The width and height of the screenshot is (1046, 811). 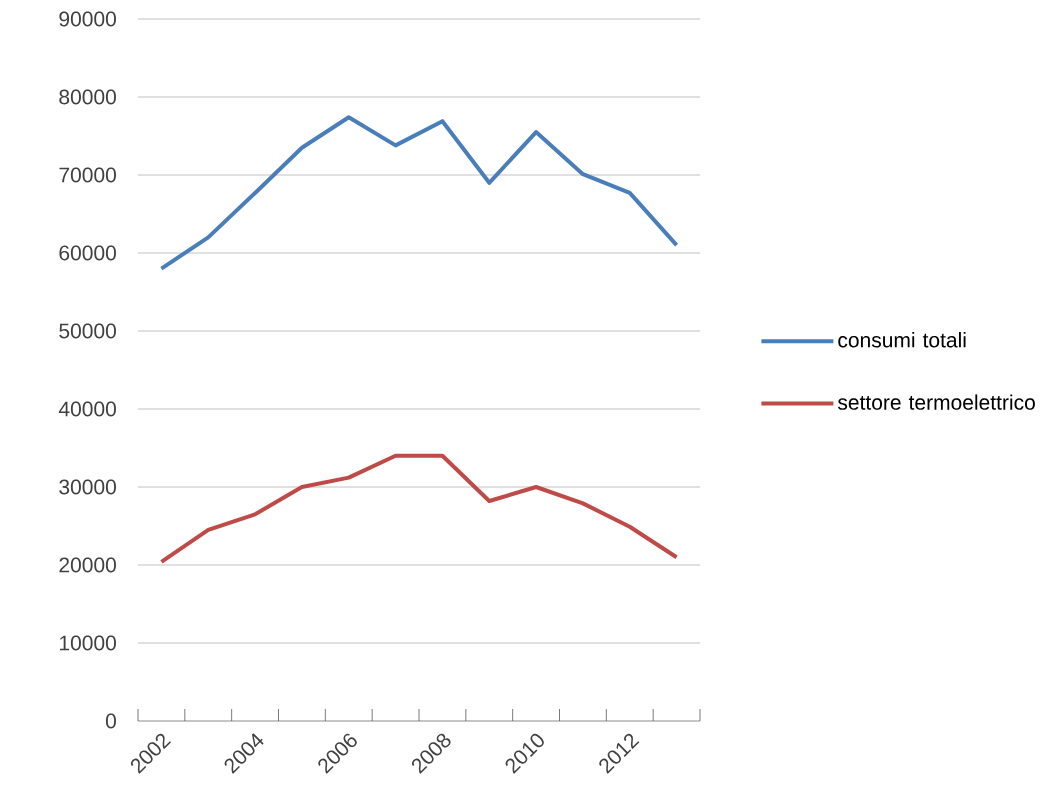 What do you see at coordinates (936, 402) in the screenshot?
I see `legend-label: settore termoelettrico` at bounding box center [936, 402].